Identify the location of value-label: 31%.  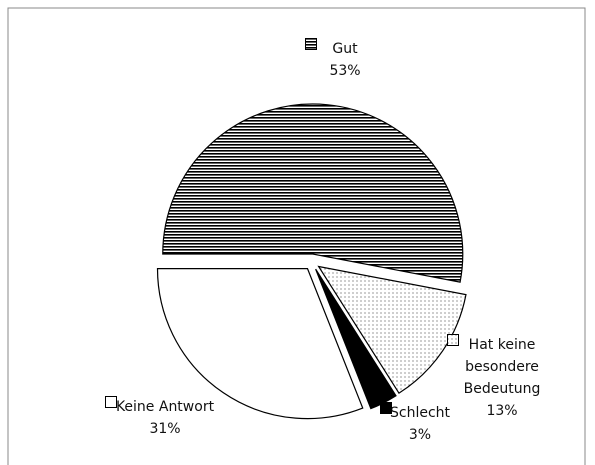
(165, 429).